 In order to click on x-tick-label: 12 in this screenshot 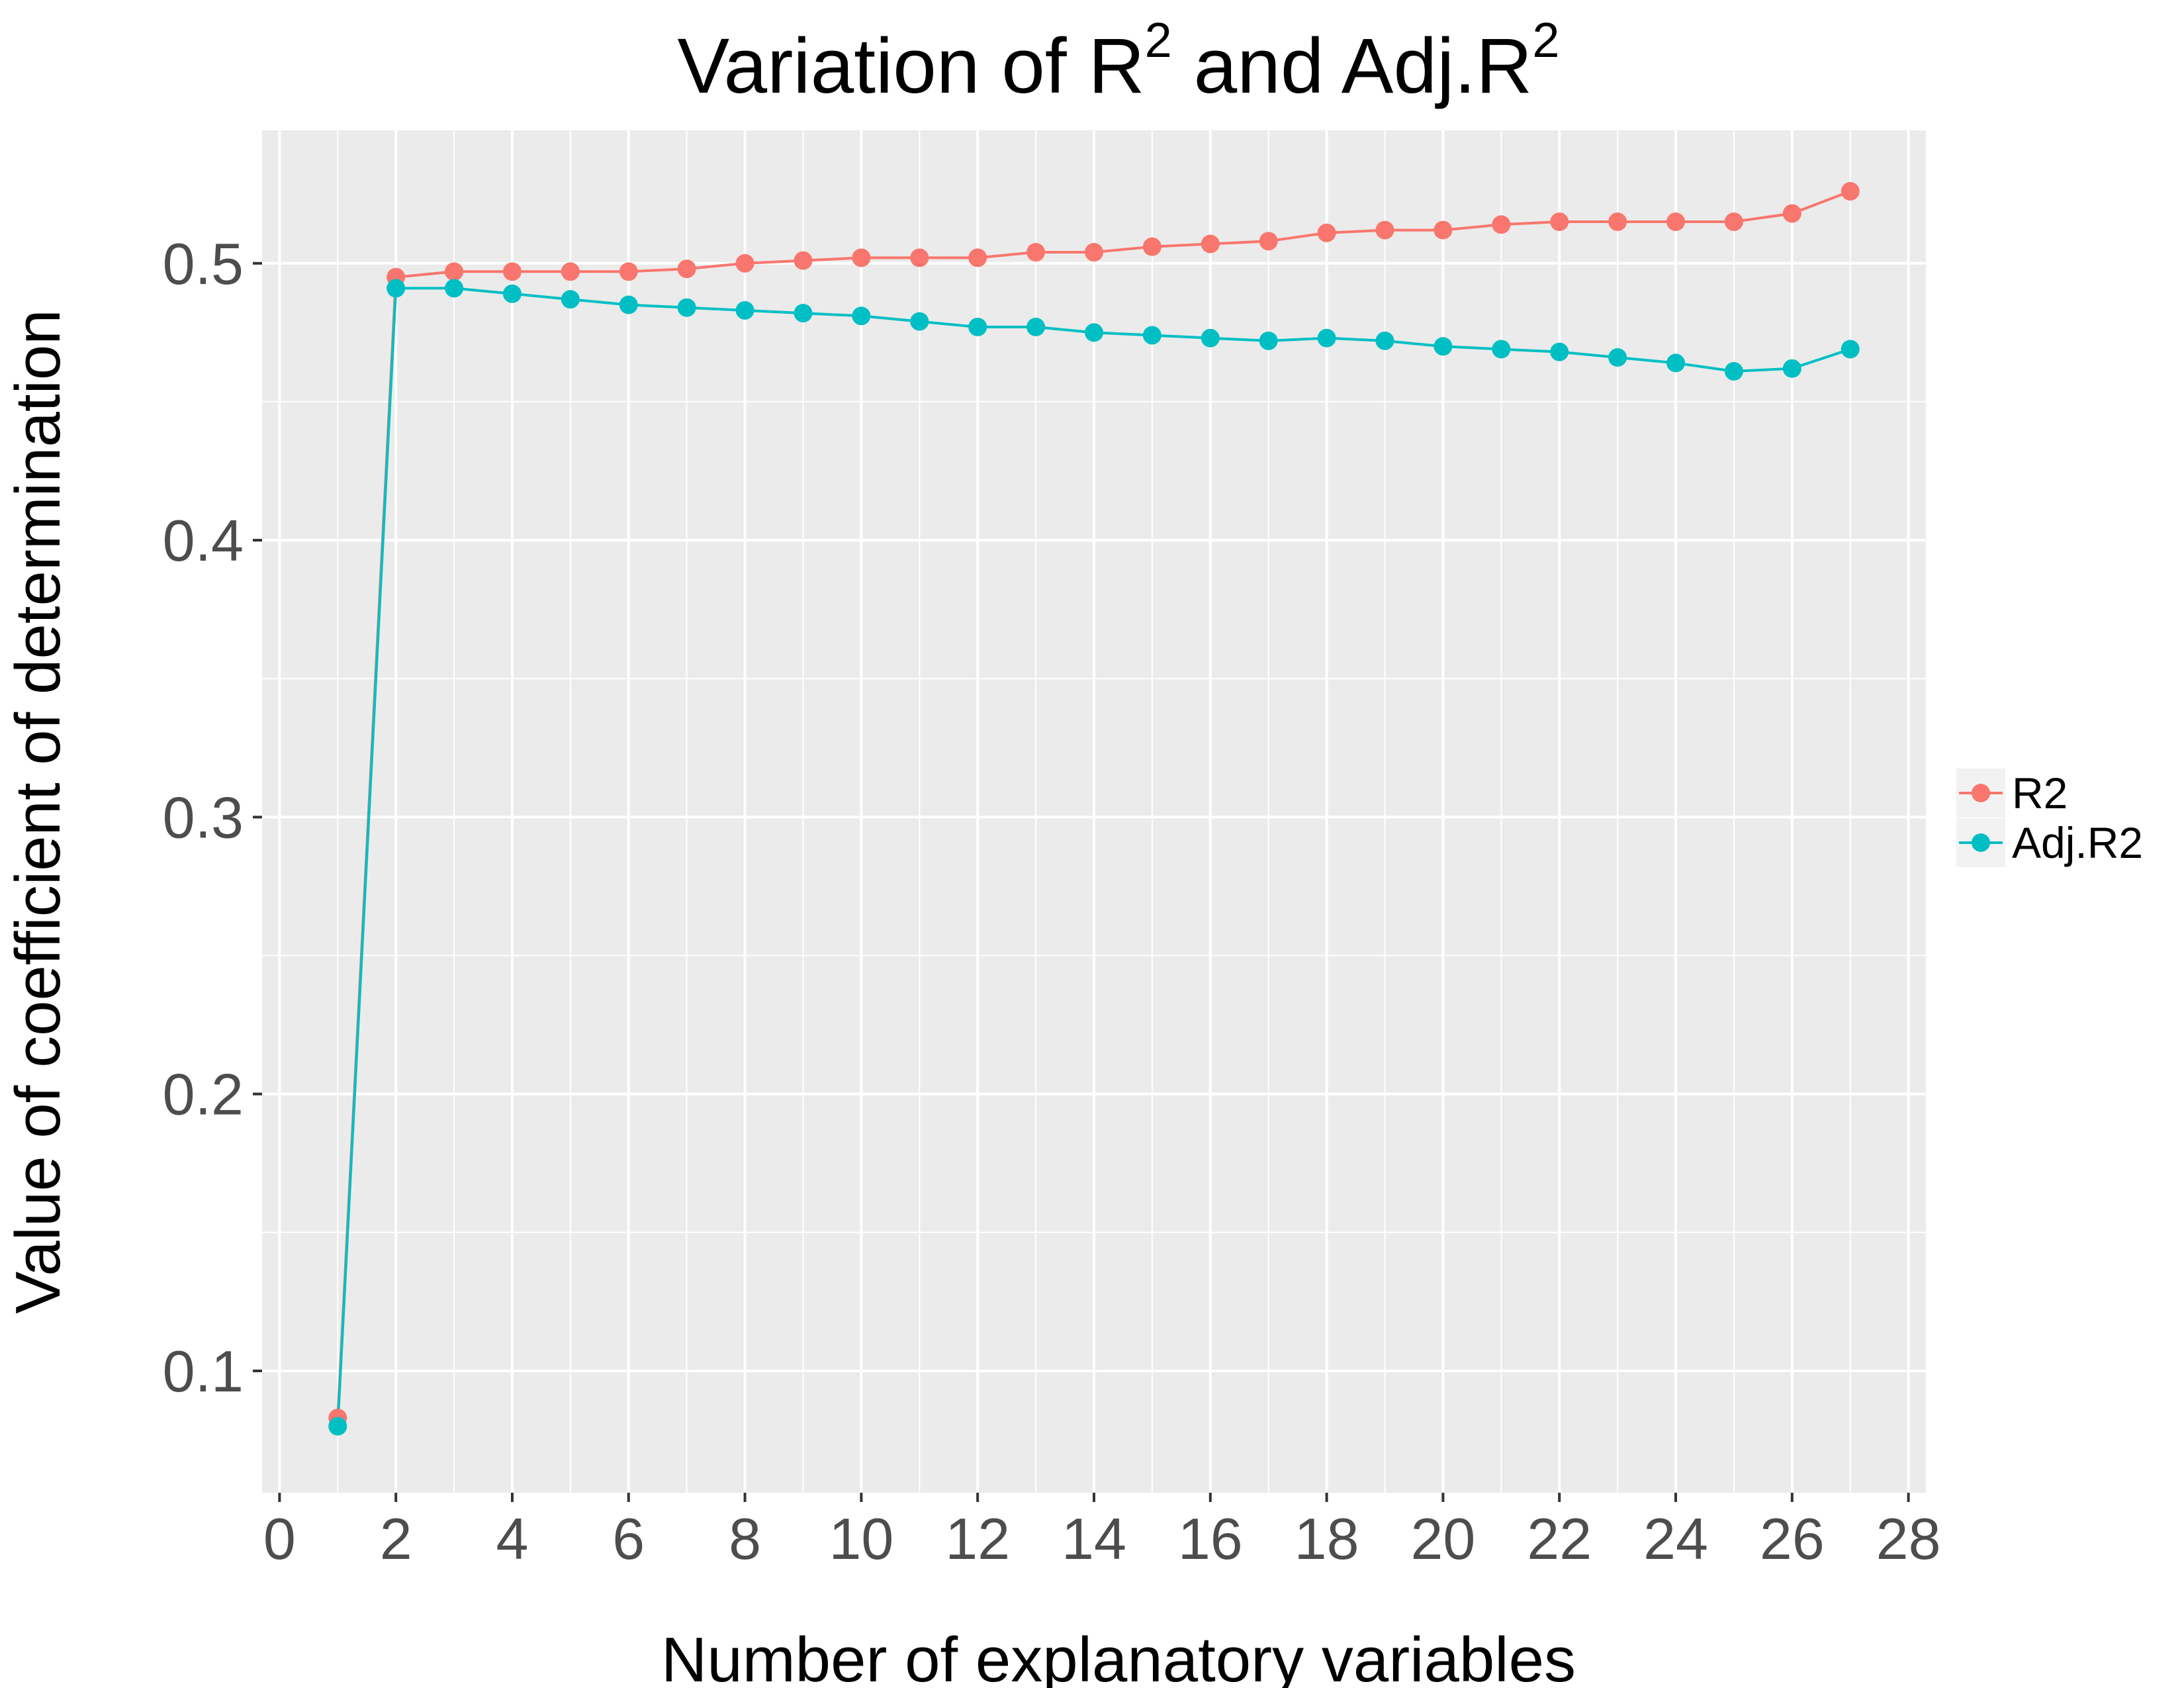, I will do `click(977, 1538)`.